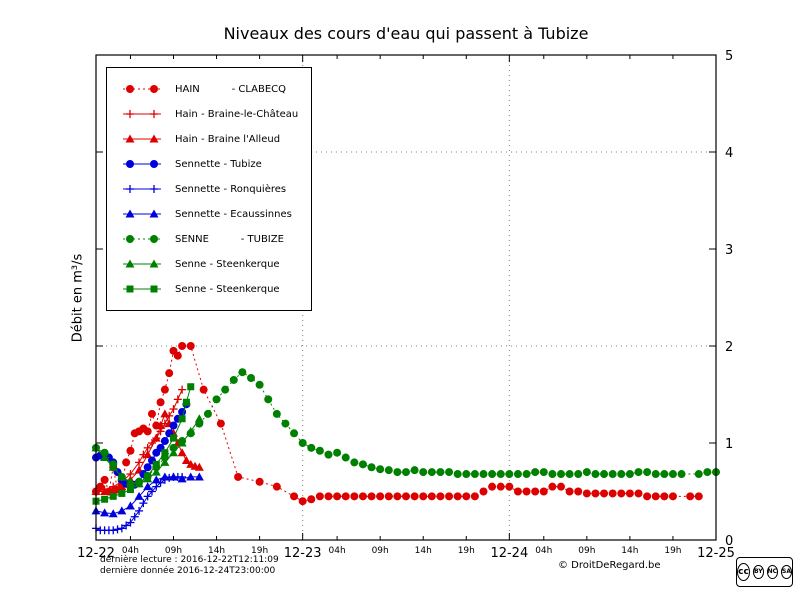  What do you see at coordinates (147, 495) in the screenshot?
I see `series-sennette-ecaussinnes` at bounding box center [147, 495].